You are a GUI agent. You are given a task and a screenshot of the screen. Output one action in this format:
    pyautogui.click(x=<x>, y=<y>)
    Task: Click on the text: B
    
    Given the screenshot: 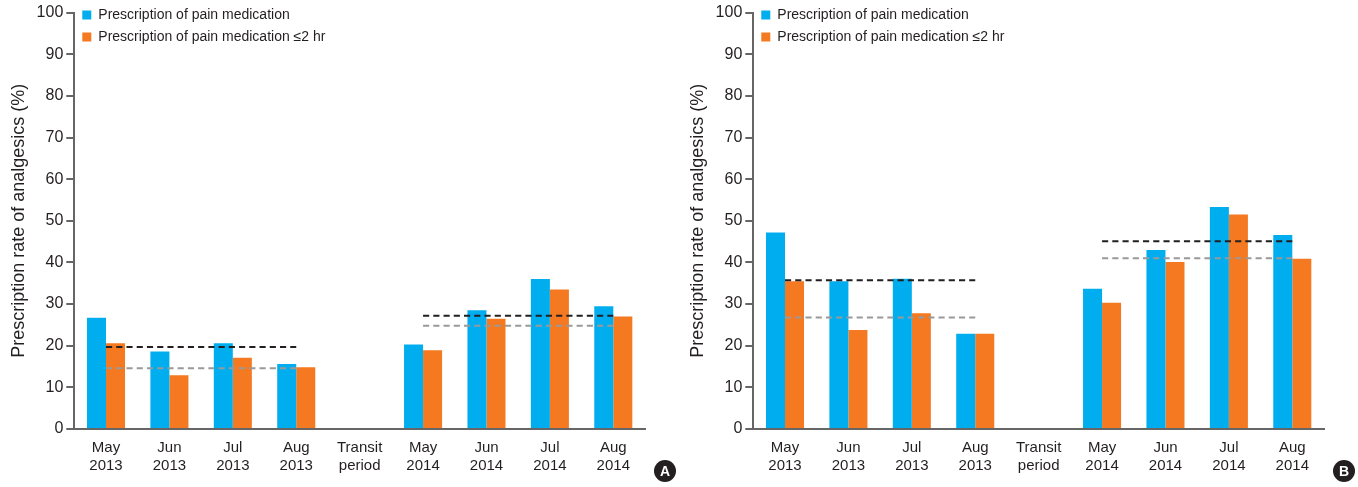 What is the action you would take?
    pyautogui.click(x=1344, y=470)
    